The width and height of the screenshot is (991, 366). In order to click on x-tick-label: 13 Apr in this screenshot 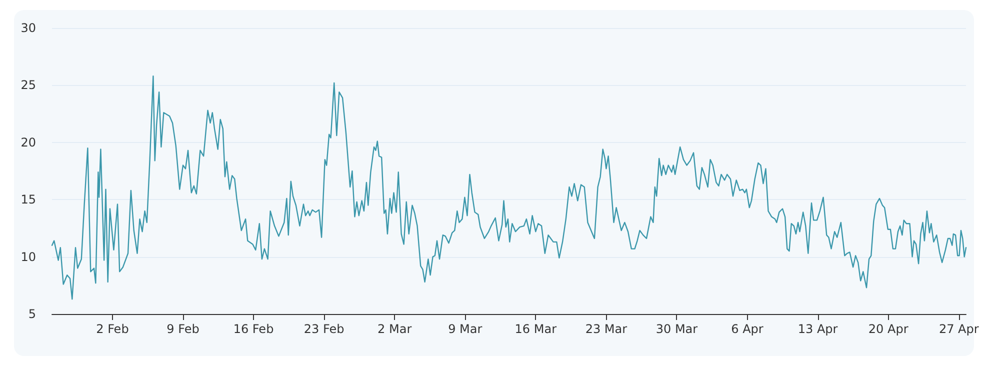, I will do `click(818, 329)`.